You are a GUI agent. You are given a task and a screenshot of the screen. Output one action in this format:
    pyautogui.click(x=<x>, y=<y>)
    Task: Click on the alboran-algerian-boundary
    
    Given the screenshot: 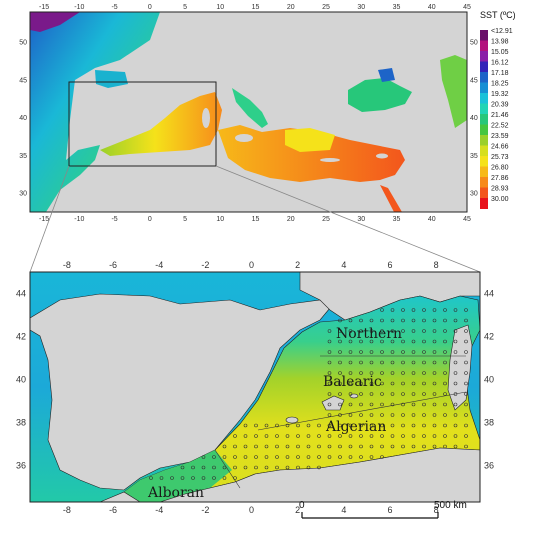 What is the action you would take?
    pyautogui.click(x=227, y=469)
    